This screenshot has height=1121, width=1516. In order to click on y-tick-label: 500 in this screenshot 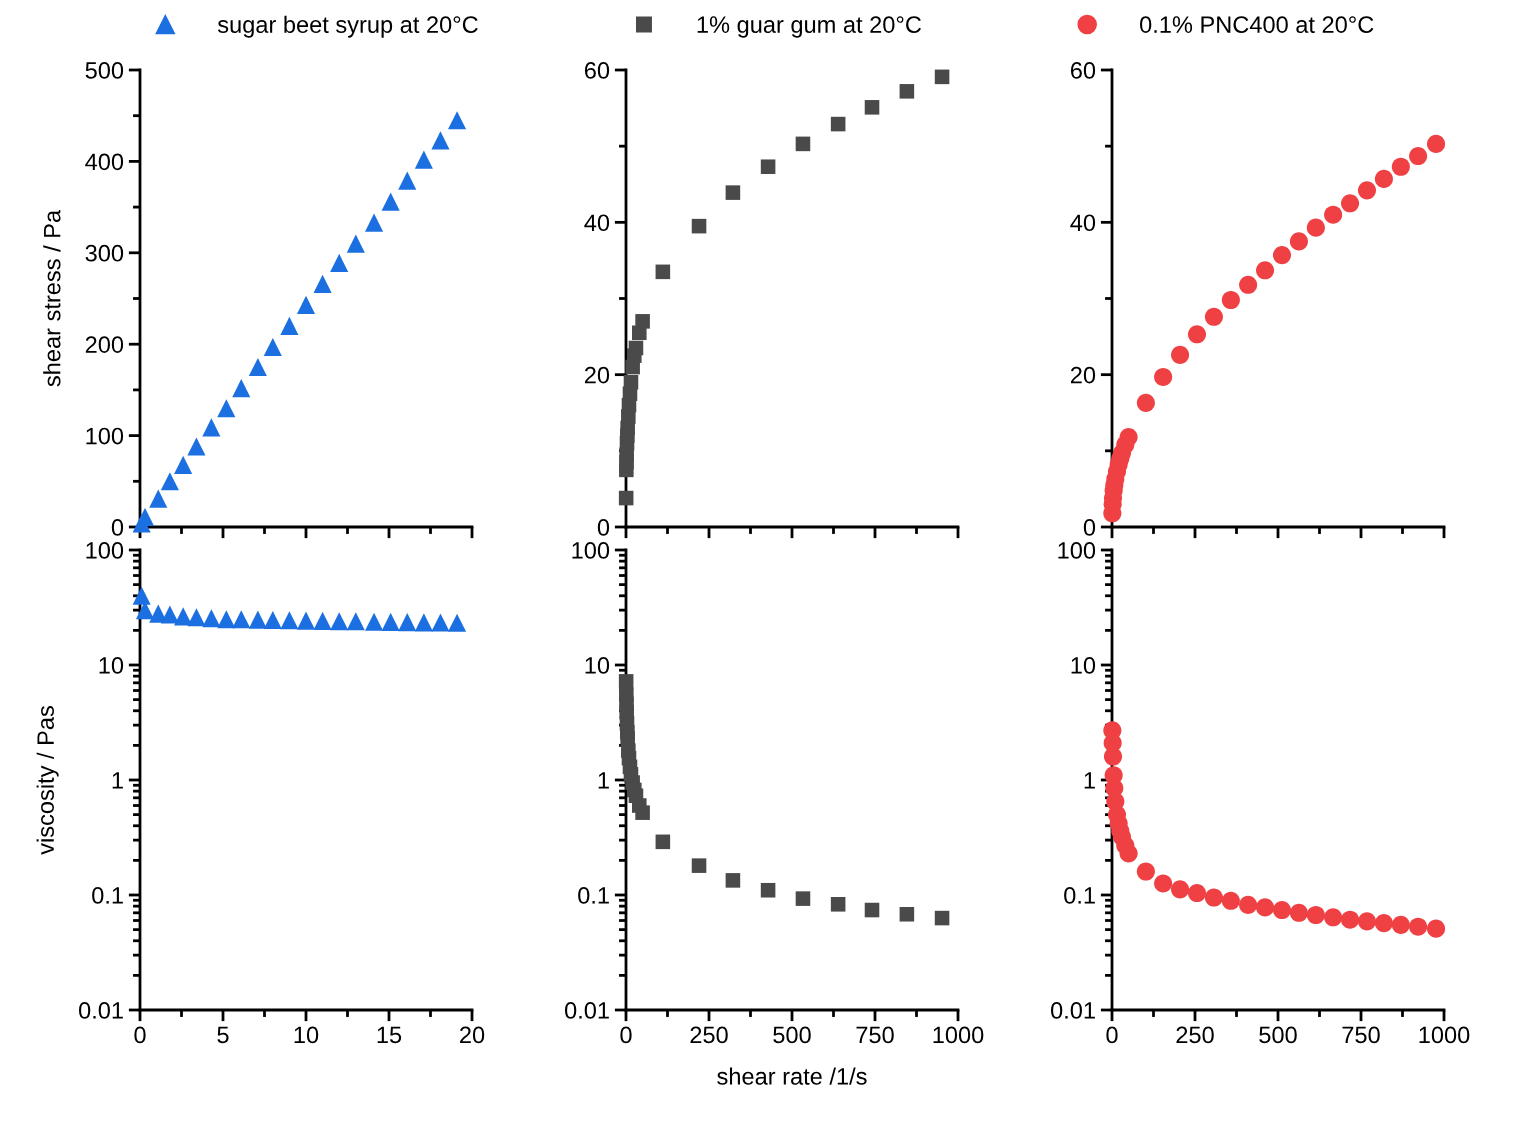, I will do `click(104, 70)`.